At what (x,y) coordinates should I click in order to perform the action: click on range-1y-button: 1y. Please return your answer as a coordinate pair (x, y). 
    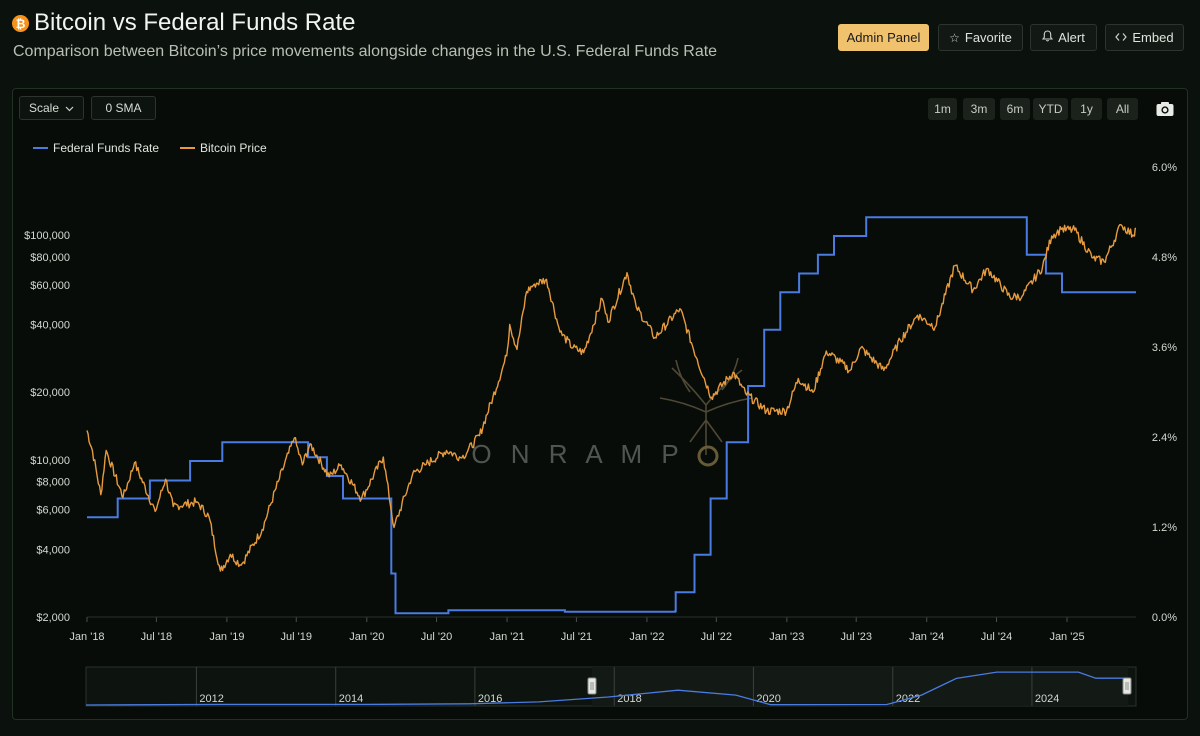
    Looking at the image, I should click on (1086, 109).